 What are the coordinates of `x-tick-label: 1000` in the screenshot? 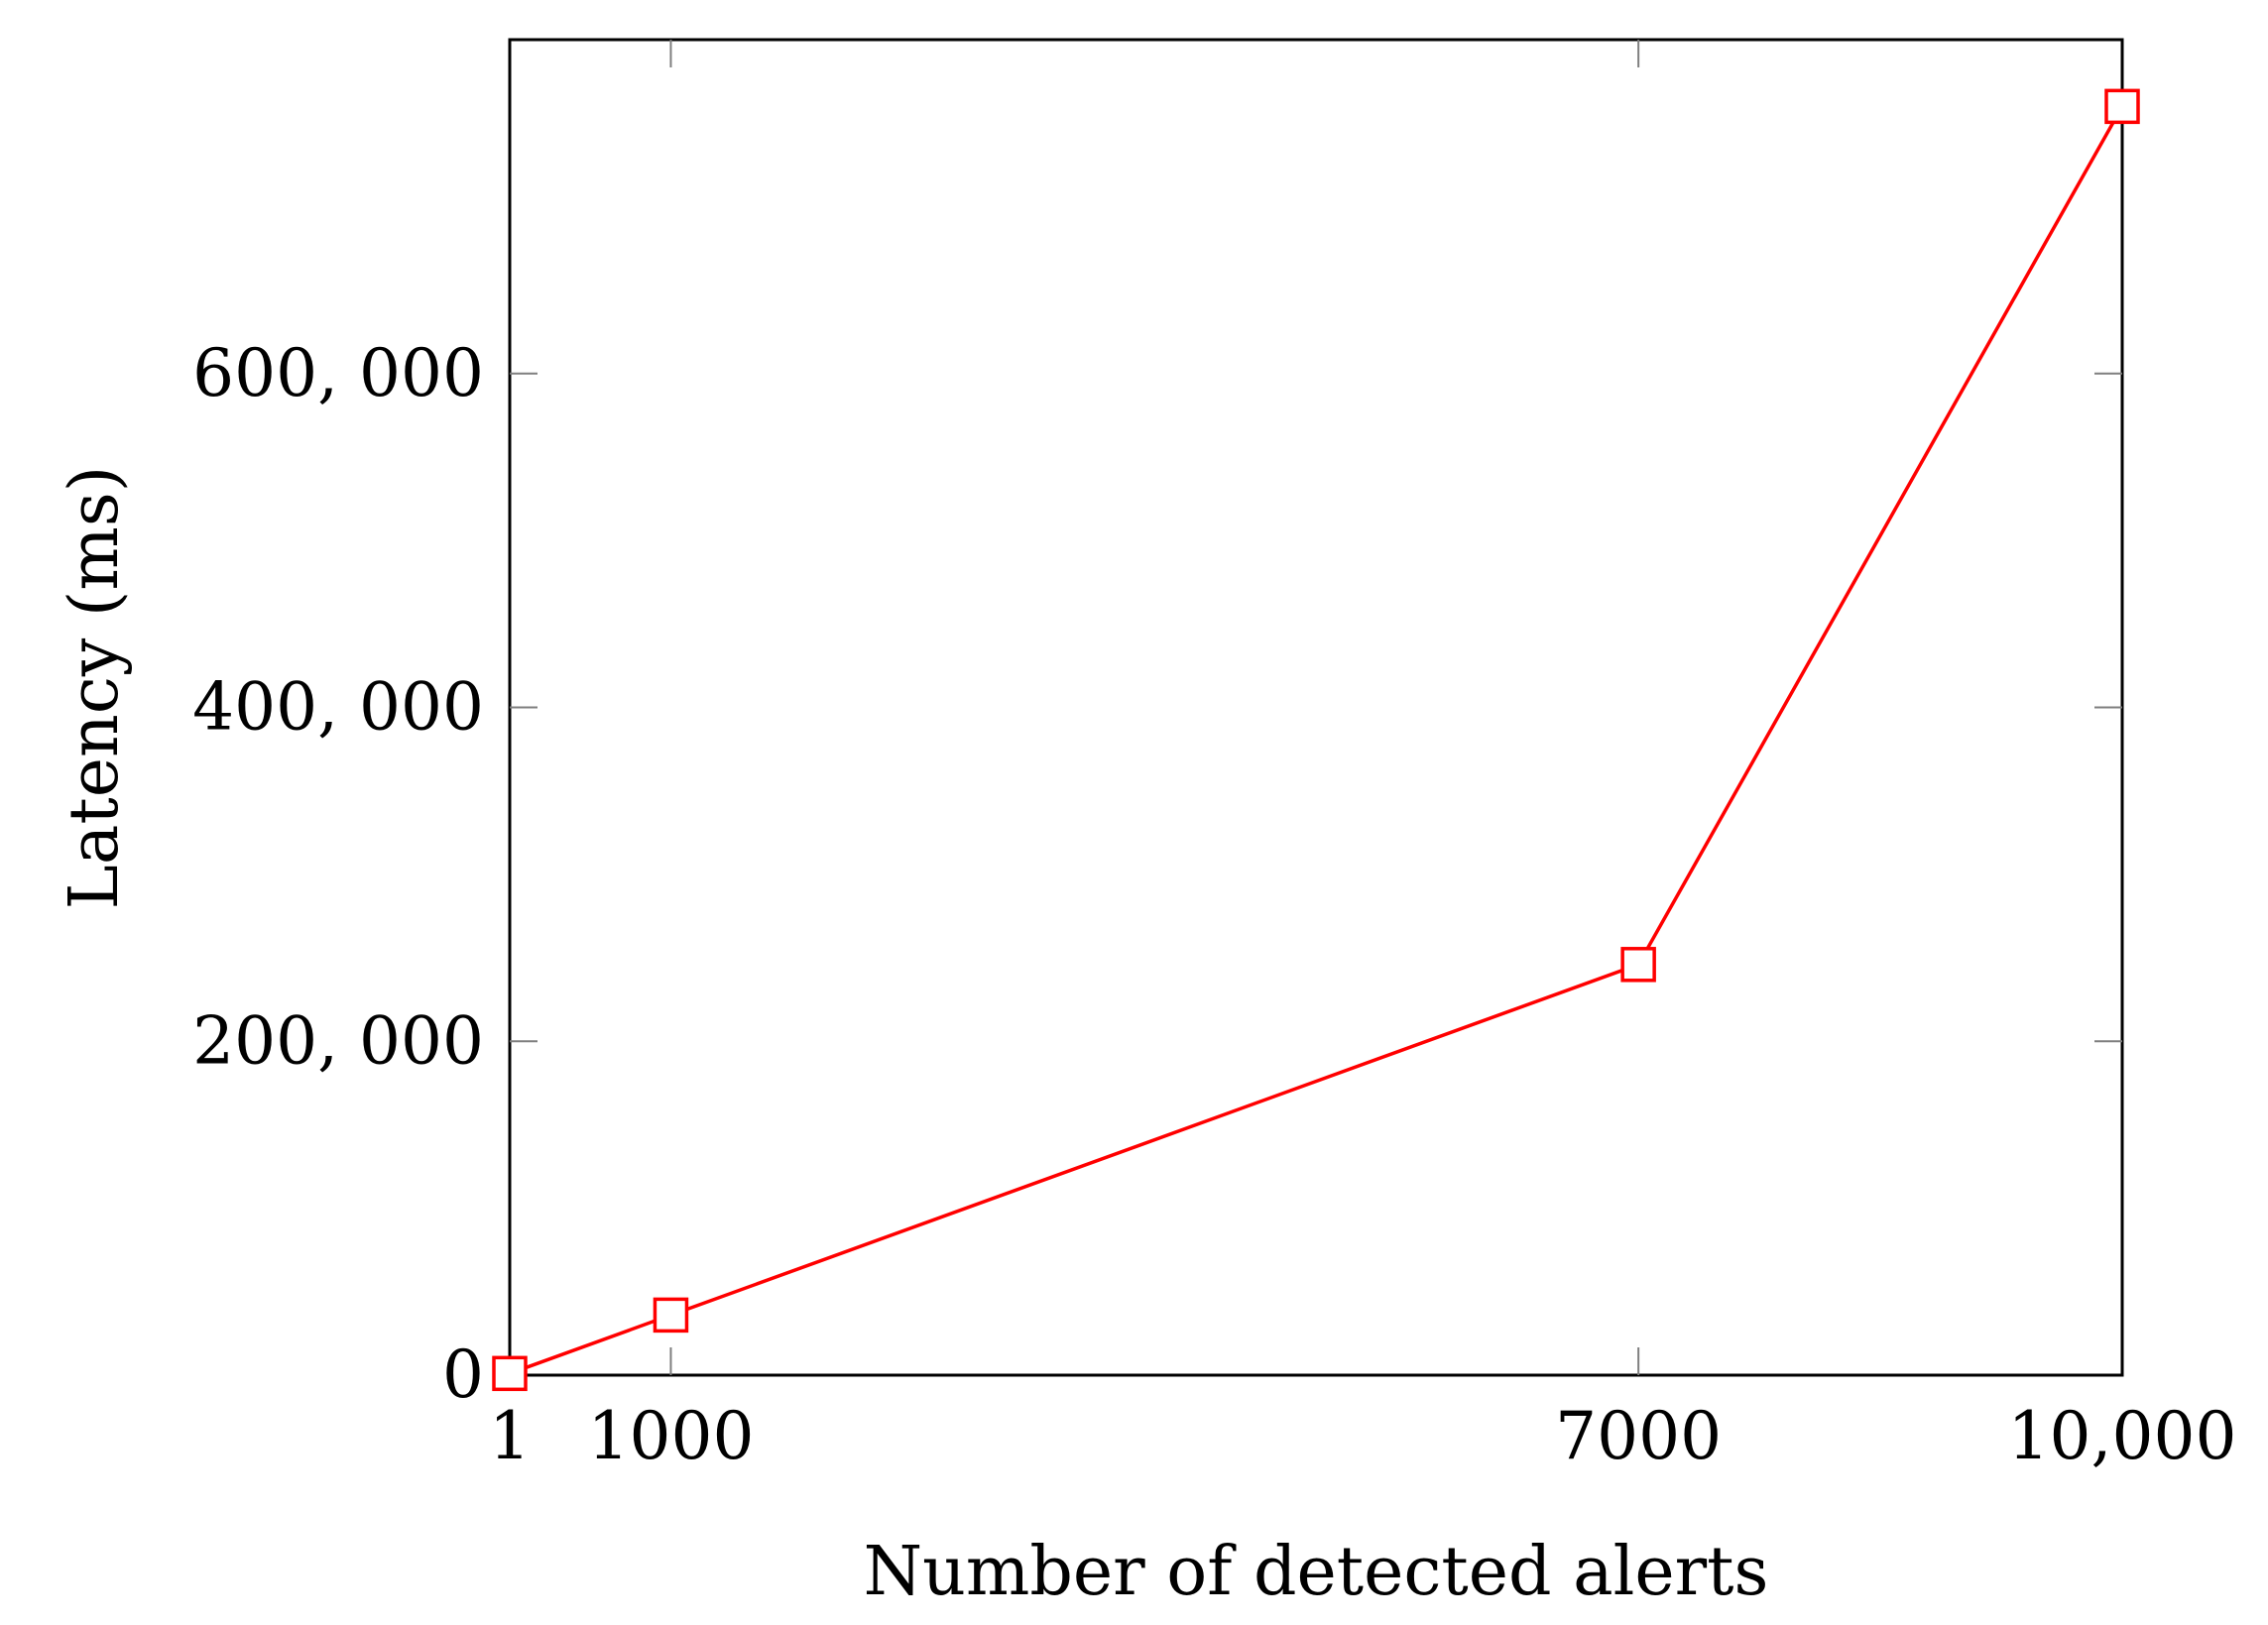 It's located at (670, 1436).